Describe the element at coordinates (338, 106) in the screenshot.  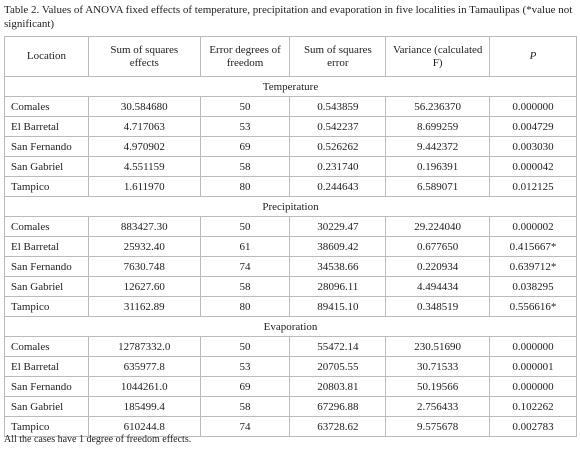
I see `value-cell: 0.543859` at that location.